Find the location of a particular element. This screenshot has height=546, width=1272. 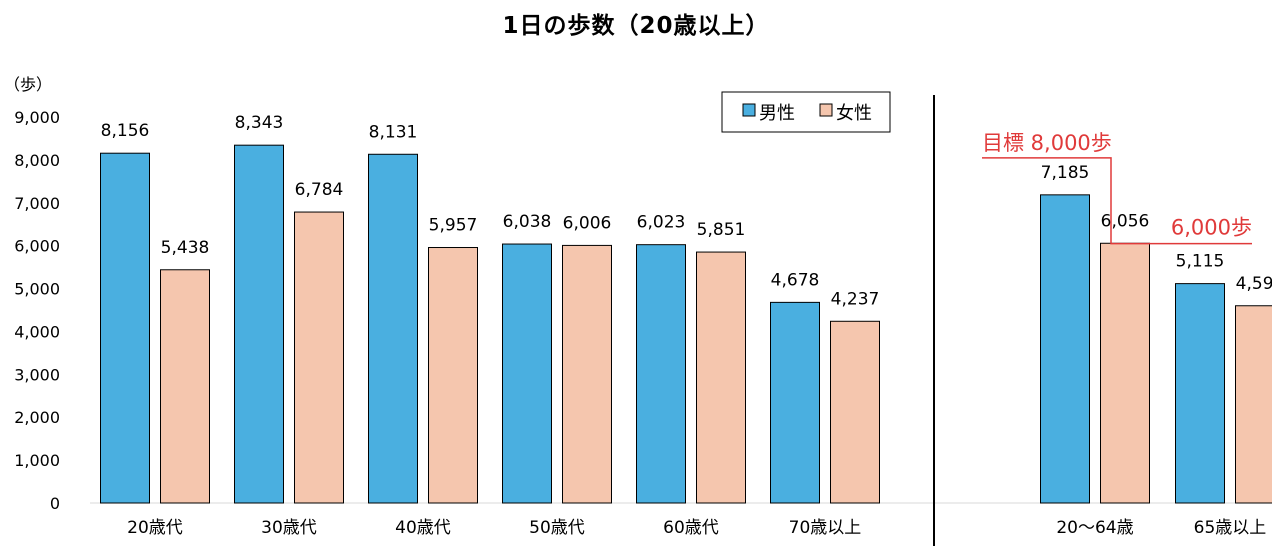

x-category-label: 20～64歳 is located at coordinates (1094, 528).